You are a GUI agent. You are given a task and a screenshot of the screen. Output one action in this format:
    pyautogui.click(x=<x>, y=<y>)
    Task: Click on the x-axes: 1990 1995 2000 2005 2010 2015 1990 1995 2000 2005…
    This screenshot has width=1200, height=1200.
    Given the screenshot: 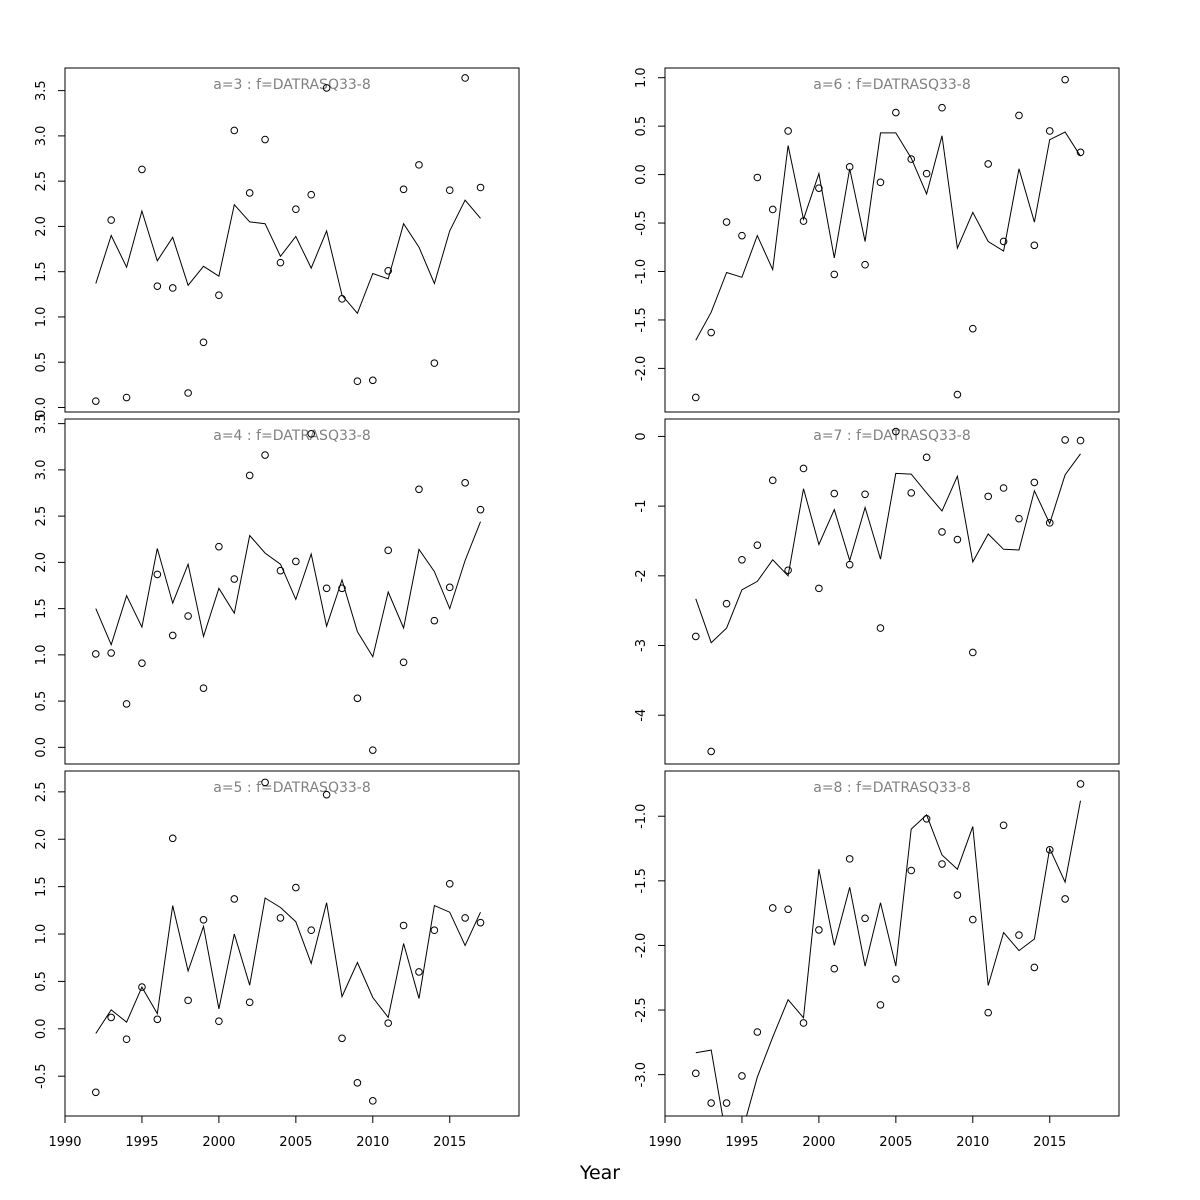 What is the action you would take?
    pyautogui.click(x=557, y=1132)
    